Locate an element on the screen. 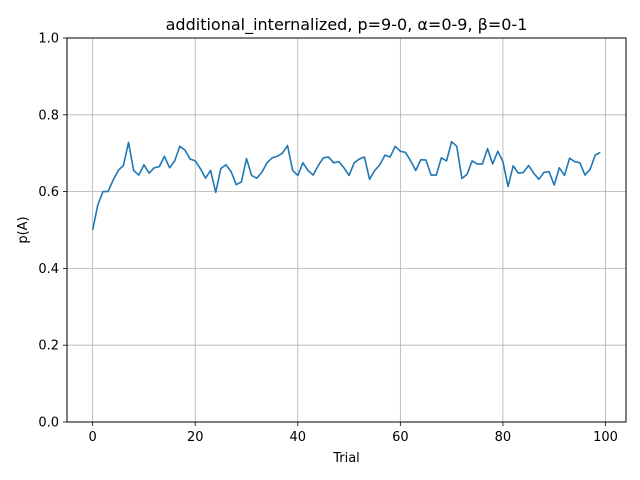  x-tick-label: 20 is located at coordinates (195, 437).